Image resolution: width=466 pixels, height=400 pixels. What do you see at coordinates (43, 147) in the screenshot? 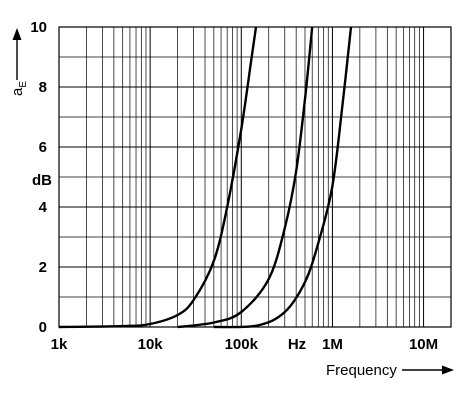
I see `y-tick-label: 6` at bounding box center [43, 147].